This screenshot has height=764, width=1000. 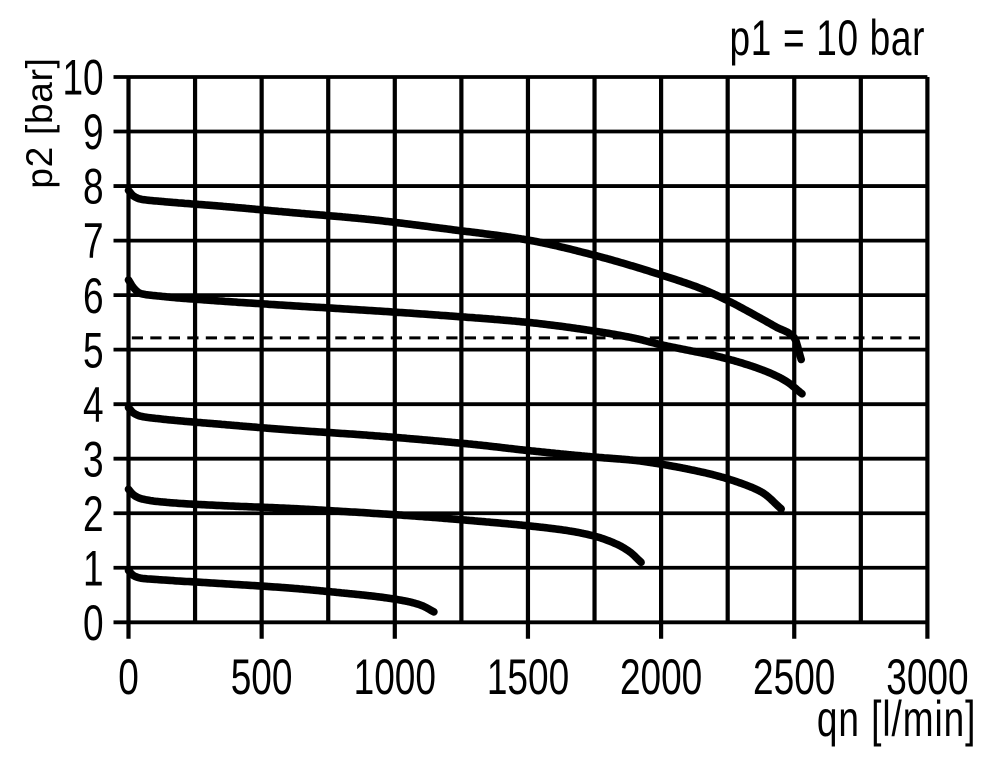 What do you see at coordinates (93, 569) in the screenshot?
I see `svg-text: 1` at bounding box center [93, 569].